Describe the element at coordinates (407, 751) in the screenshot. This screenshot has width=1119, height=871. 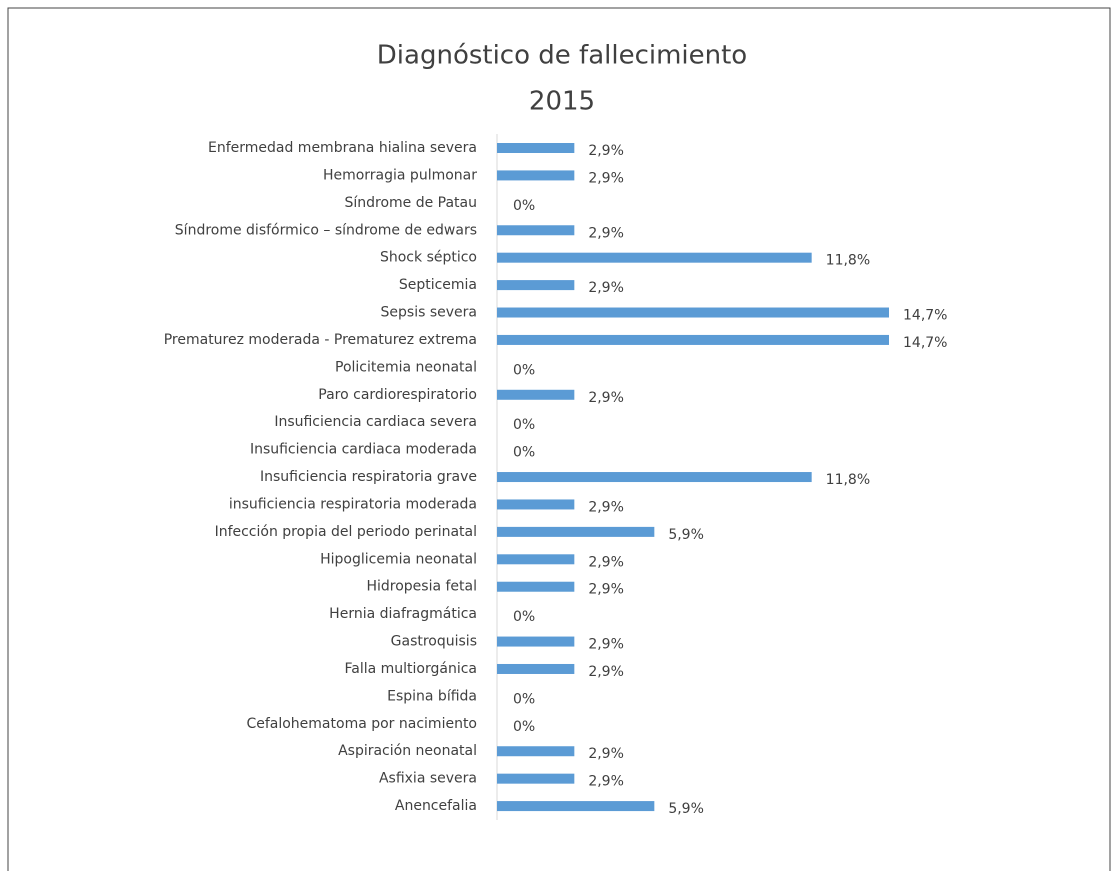
I see `category-label: Aspiración neonatal` at that location.